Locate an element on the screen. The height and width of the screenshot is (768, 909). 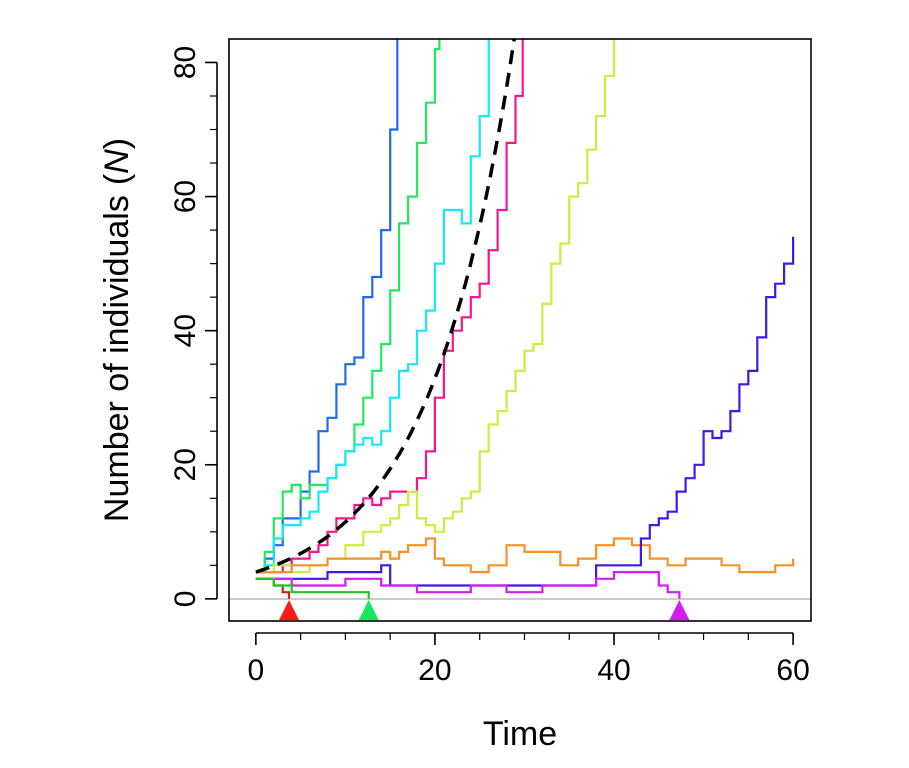
x-tick-label: 60 is located at coordinates (792, 670).